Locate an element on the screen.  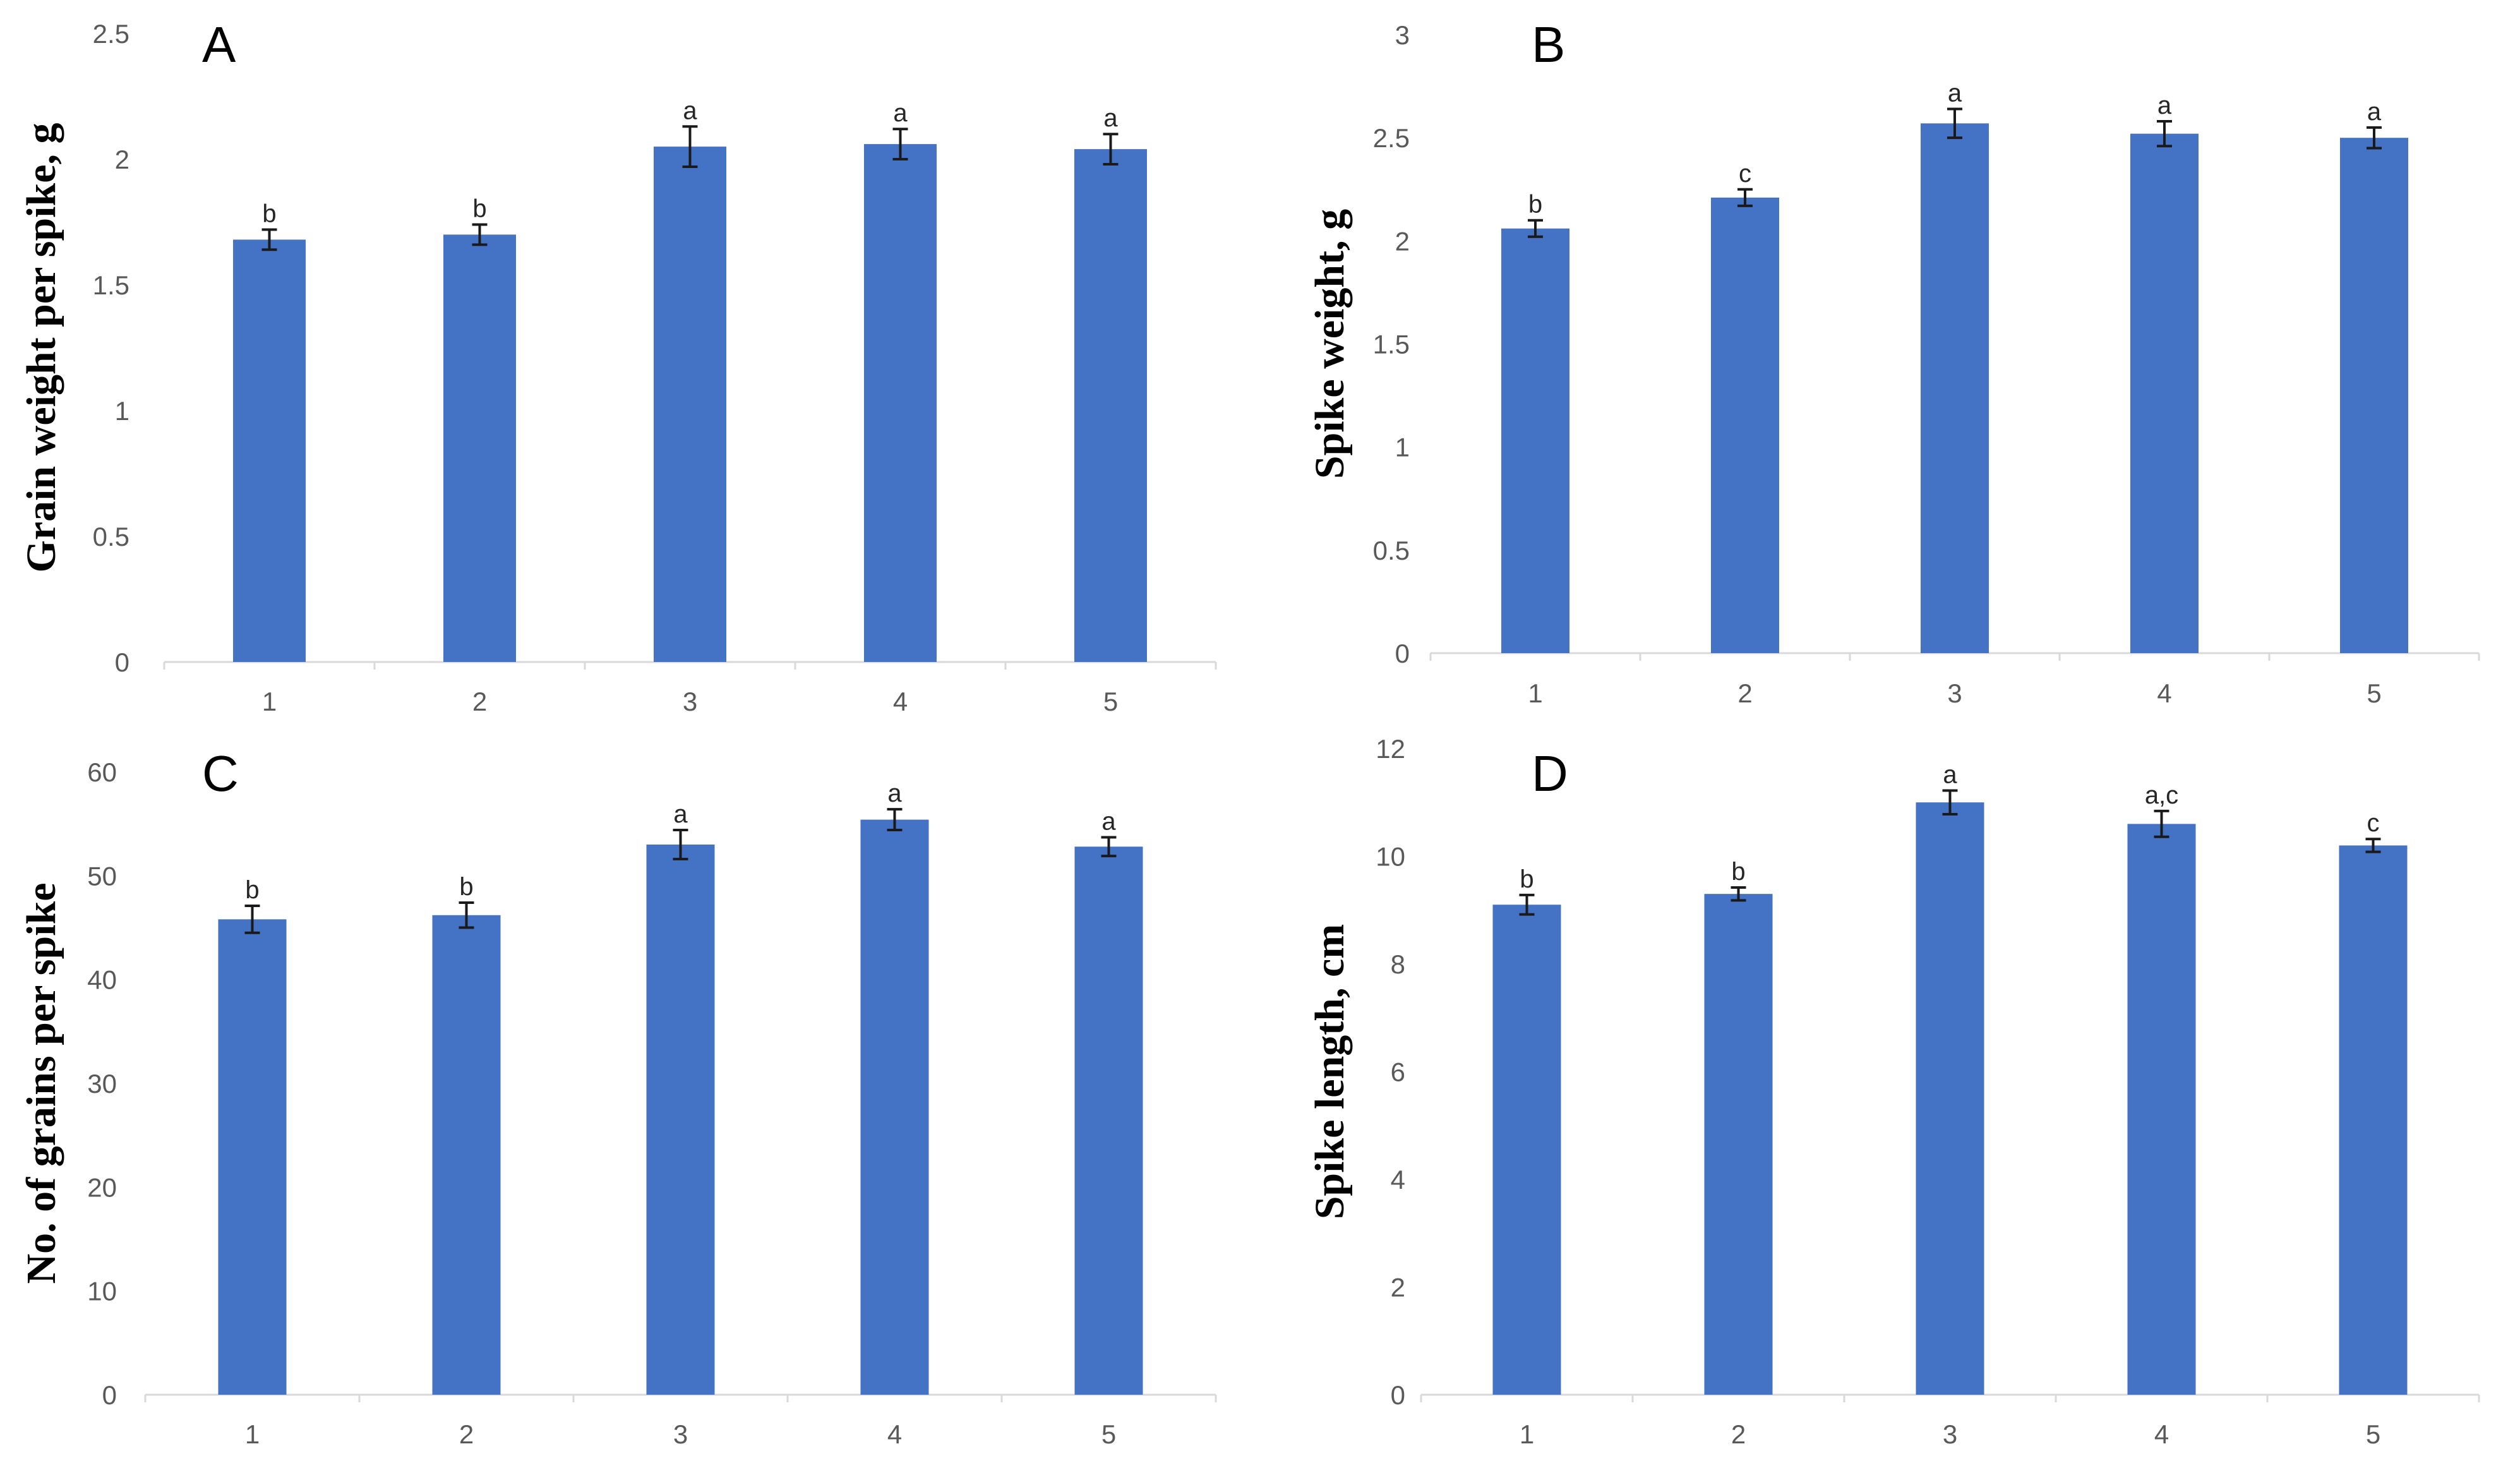
y-axis-label: Spike length, cm is located at coordinates (1330, 1072).